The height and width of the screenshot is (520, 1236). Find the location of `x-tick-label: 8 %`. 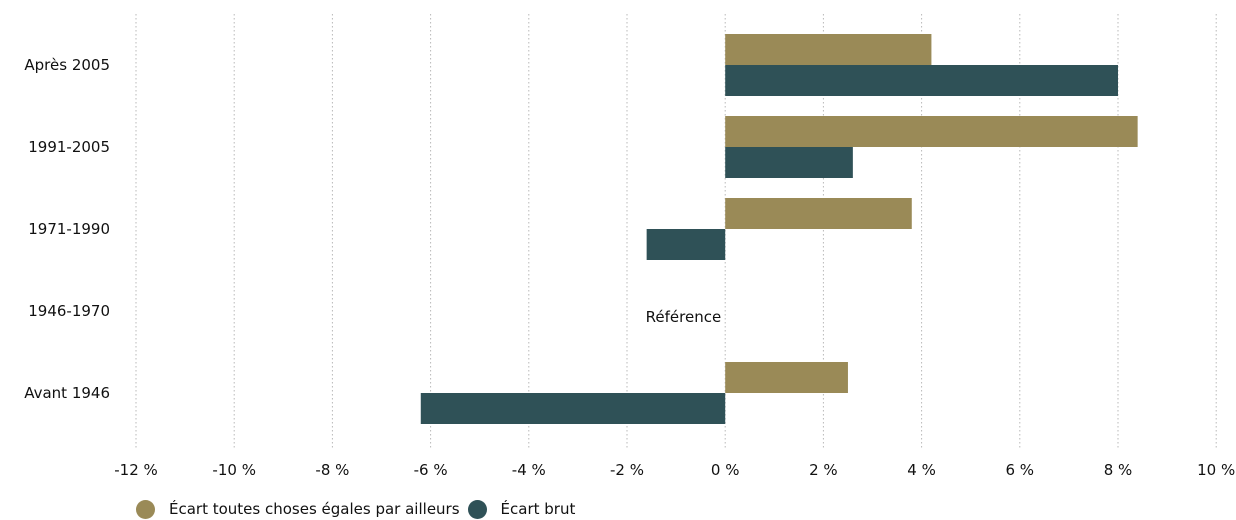

x-tick-label: 8 % is located at coordinates (1118, 470).